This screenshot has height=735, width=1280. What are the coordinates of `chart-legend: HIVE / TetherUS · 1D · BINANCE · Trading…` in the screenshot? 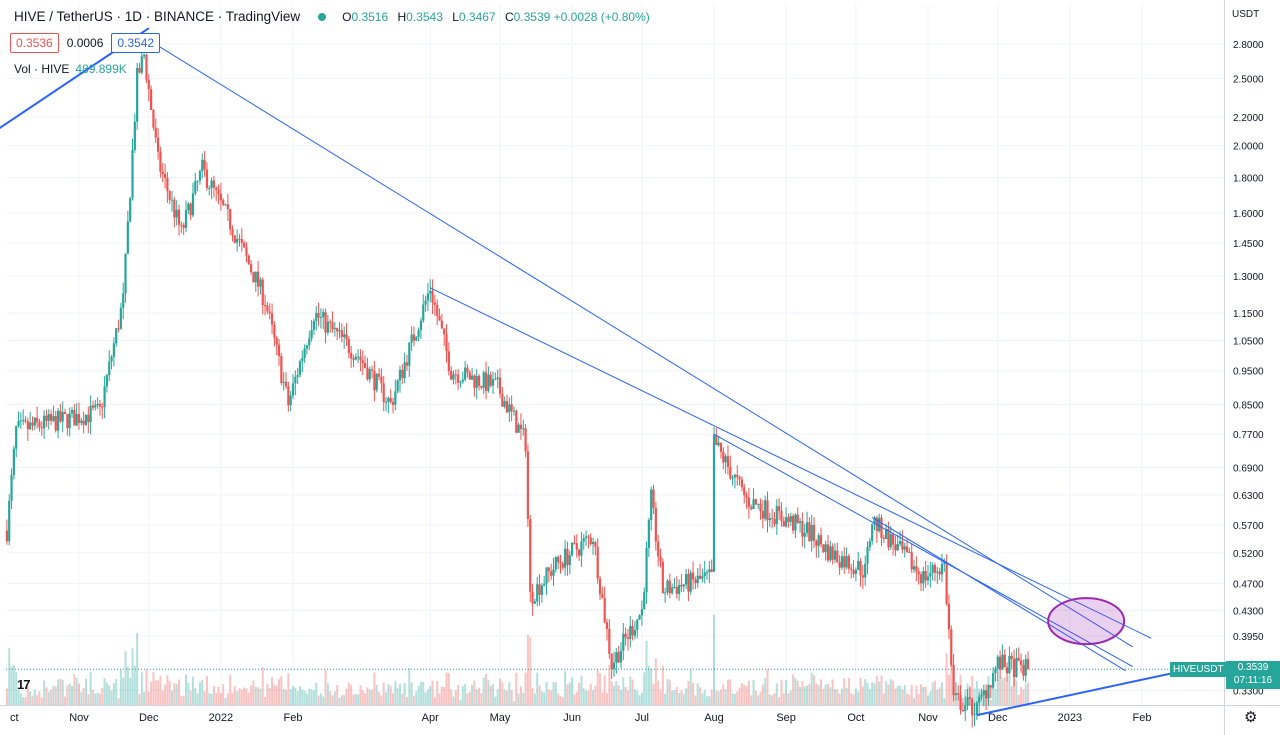 It's located at (335, 16).